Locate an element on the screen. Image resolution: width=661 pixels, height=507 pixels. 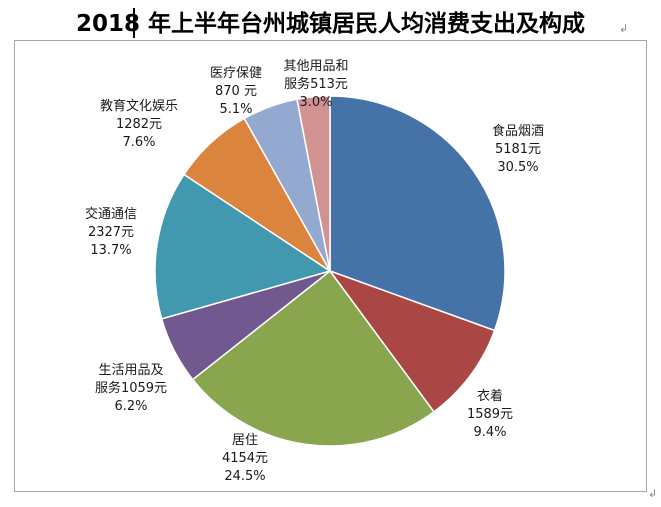
page-title: 2018 年上半年台州城镇居民人均消费支出及构成 is located at coordinates (330, 24).